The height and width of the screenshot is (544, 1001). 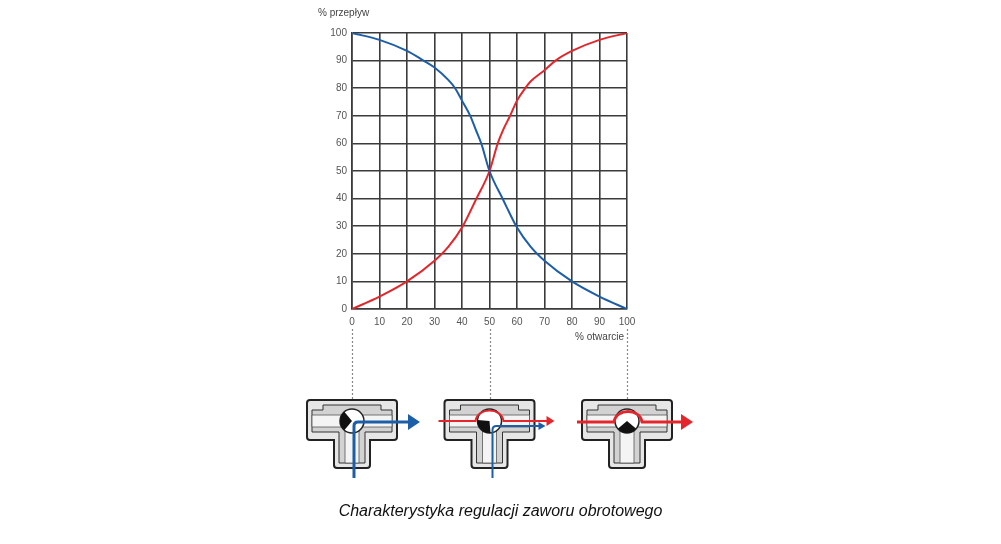 What do you see at coordinates (341, 115) in the screenshot?
I see `y-tick-label: 70` at bounding box center [341, 115].